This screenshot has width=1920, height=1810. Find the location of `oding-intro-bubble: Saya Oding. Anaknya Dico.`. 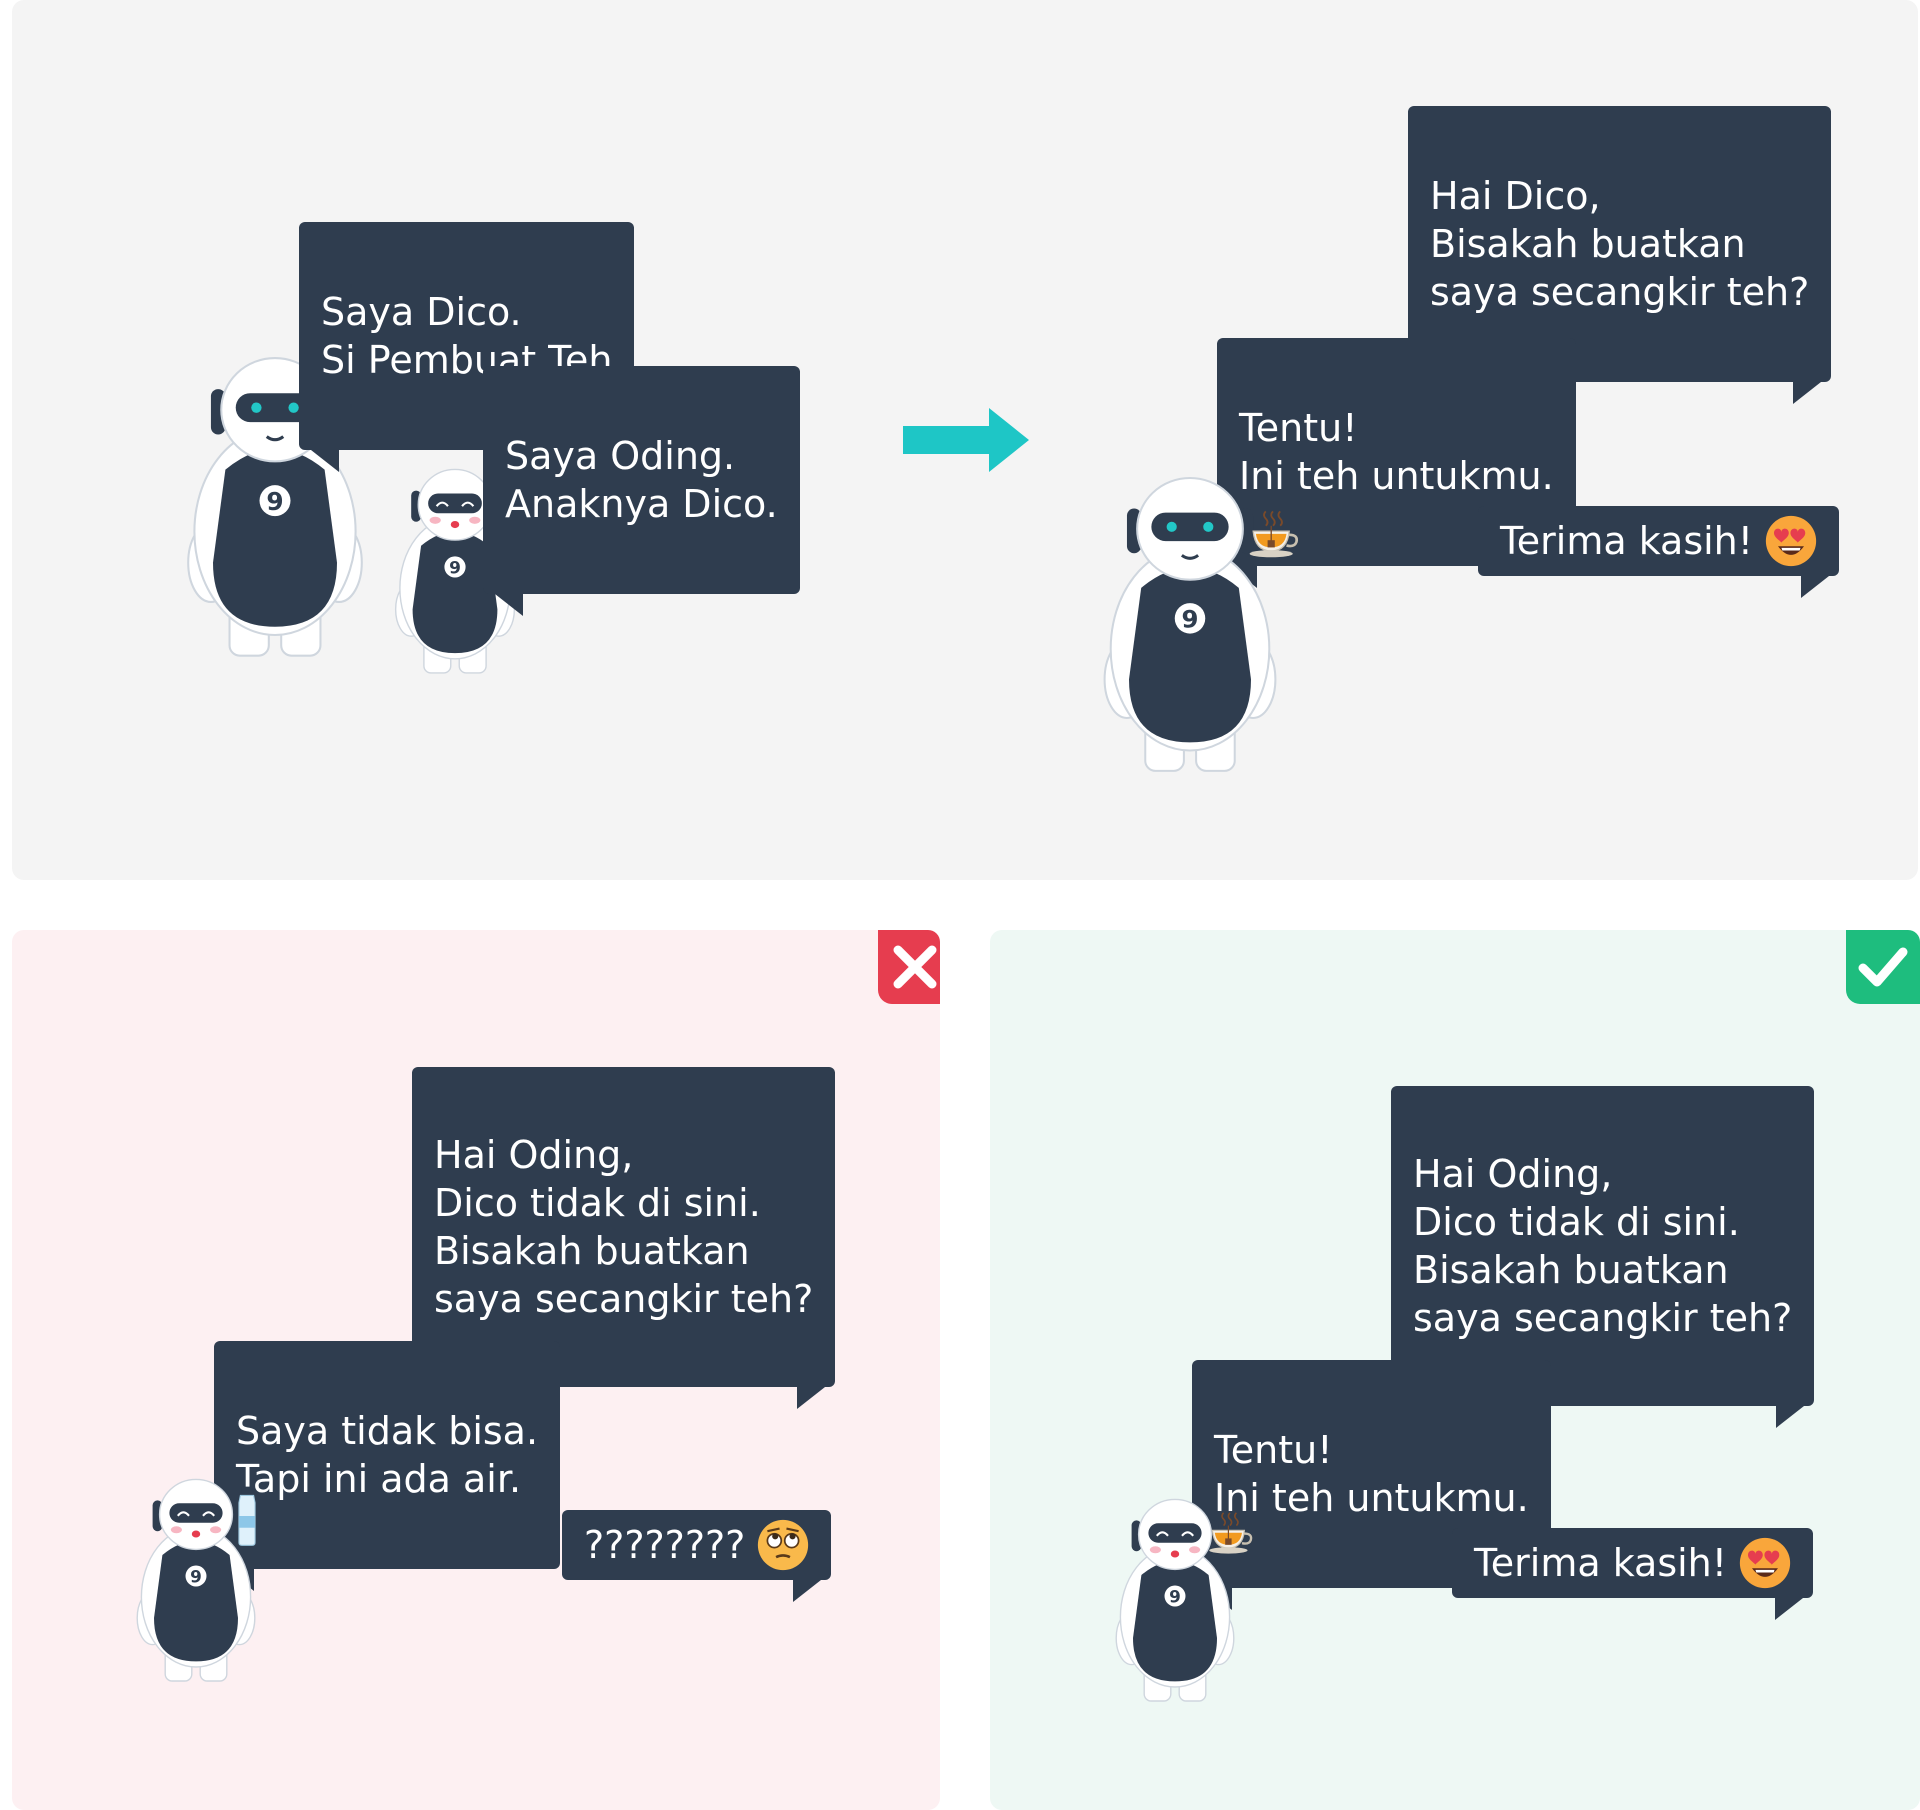

oding-intro-bubble: Saya Oding. Anaknya Dico. is located at coordinates (641, 491).